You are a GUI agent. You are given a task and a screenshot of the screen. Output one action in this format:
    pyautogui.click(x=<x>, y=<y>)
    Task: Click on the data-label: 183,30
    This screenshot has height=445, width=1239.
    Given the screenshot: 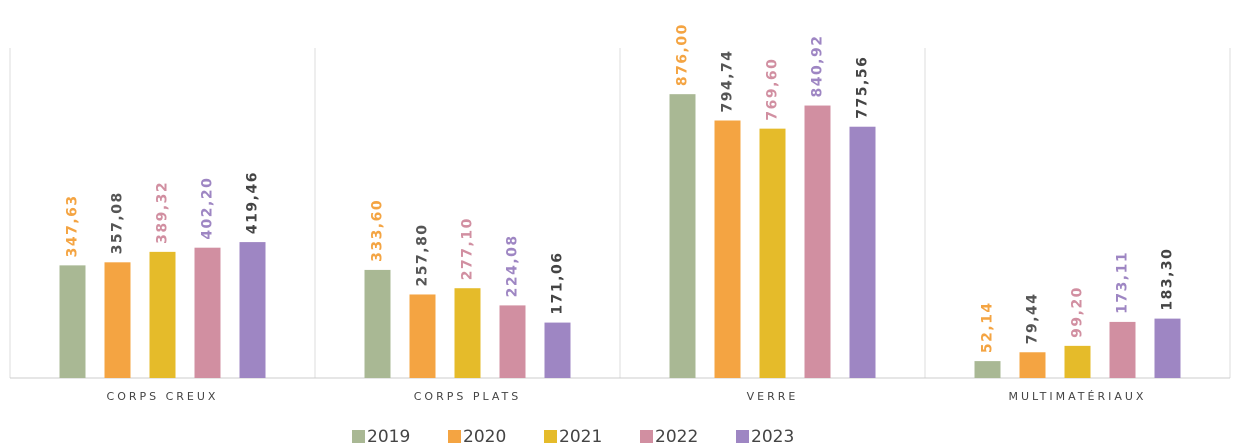 What is the action you would take?
    pyautogui.click(x=1168, y=279)
    